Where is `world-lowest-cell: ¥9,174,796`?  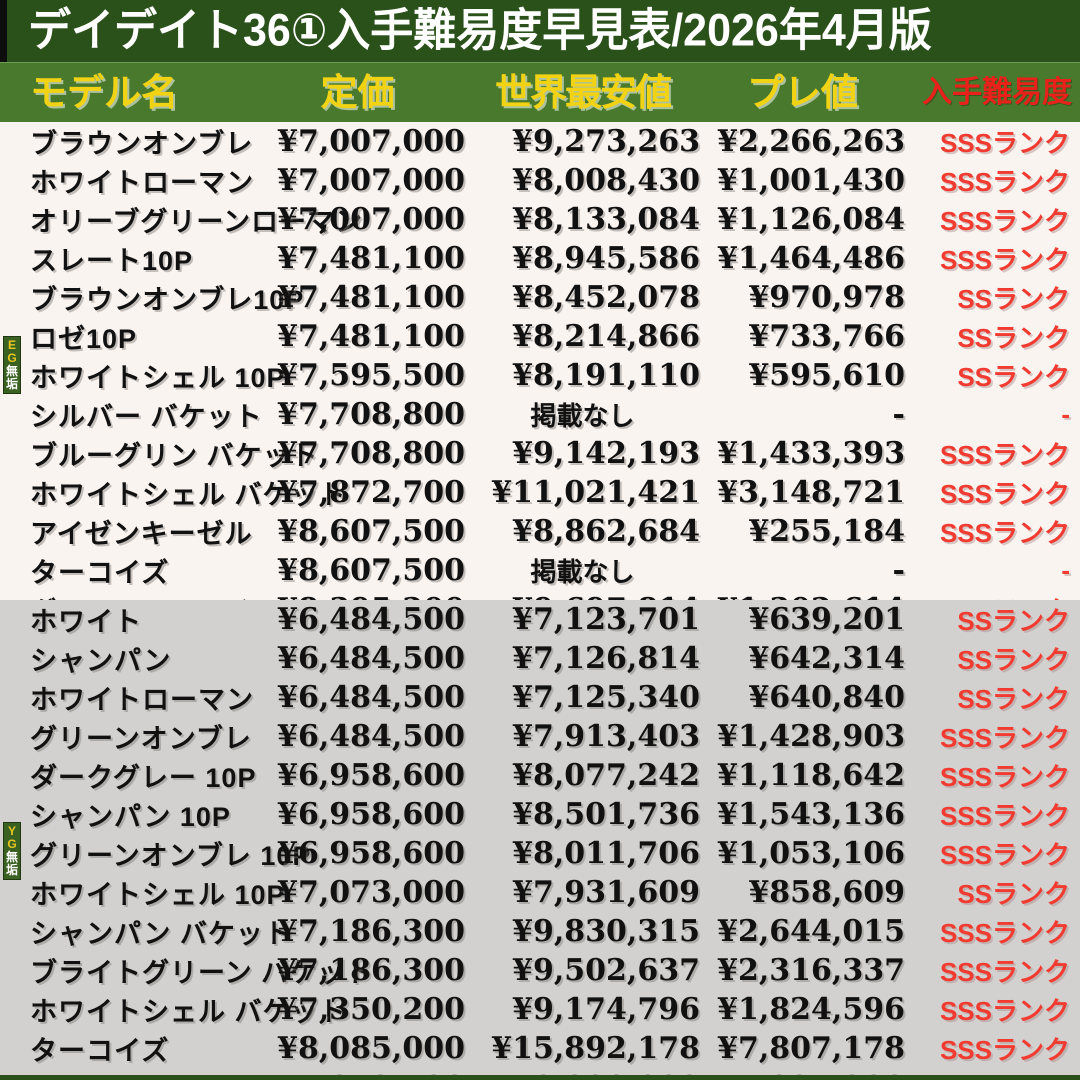
world-lowest-cell: ¥9,174,796 is located at coordinates (606, 1009).